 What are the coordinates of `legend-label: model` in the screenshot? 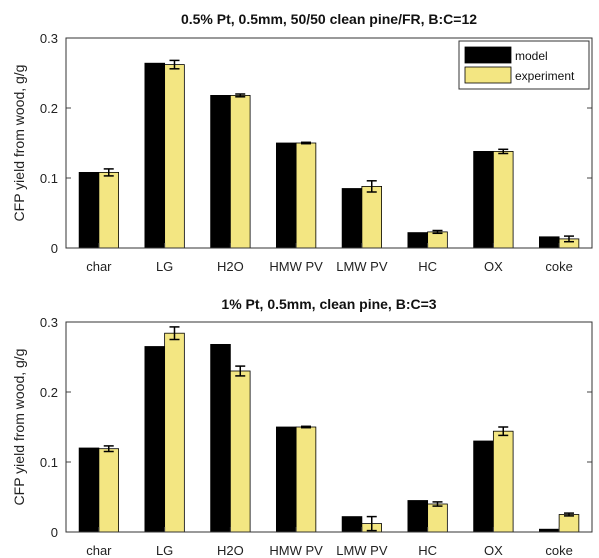 It's located at (531, 56).